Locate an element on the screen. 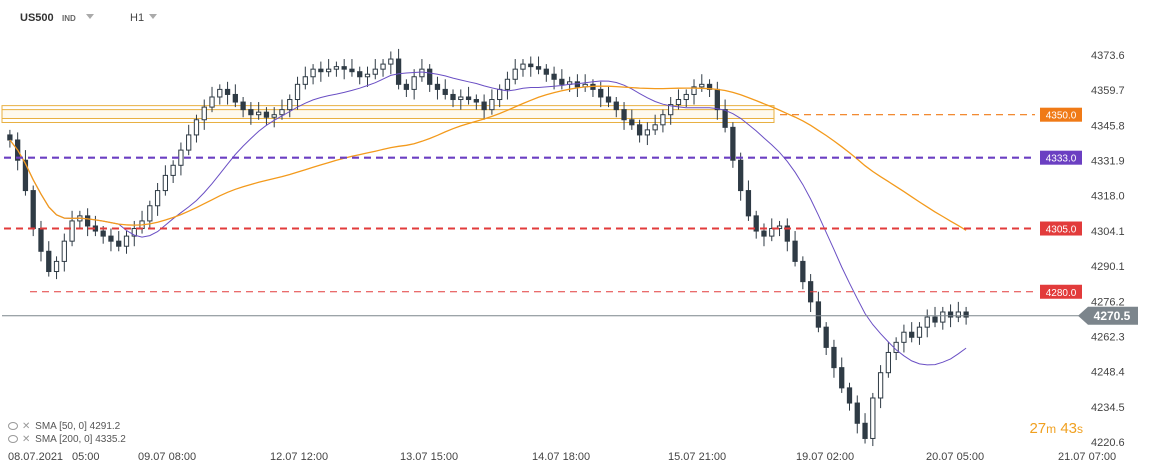 The height and width of the screenshot is (472, 1151). level-tag-label: 4333.0 is located at coordinates (1061, 159).